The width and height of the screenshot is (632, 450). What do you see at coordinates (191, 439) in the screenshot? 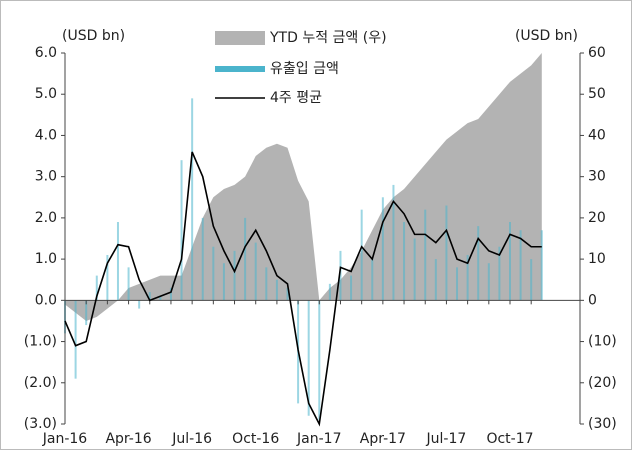
I see `x-tick-label: Jul-16` at bounding box center [191, 439].